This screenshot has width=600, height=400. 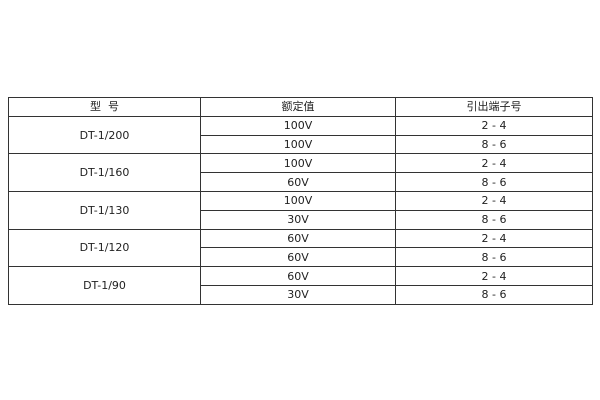 I want to click on table-row: DT-1/120 60V 2 - 4, so click(x=300, y=248).